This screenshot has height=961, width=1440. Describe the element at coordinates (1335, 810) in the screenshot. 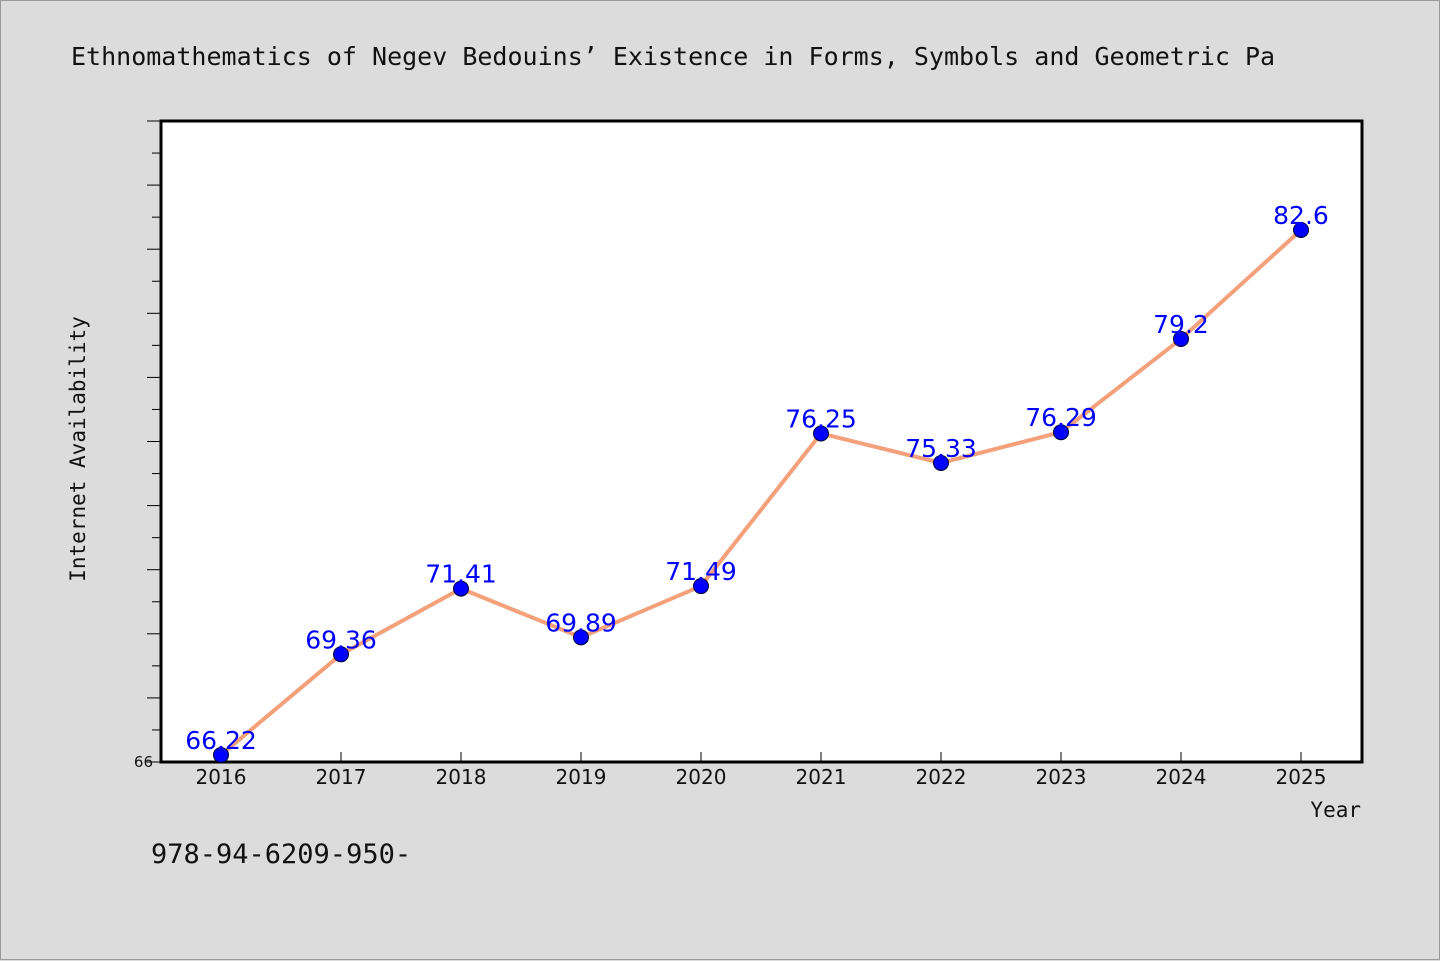

I see `x-axis-label: Year` at that location.